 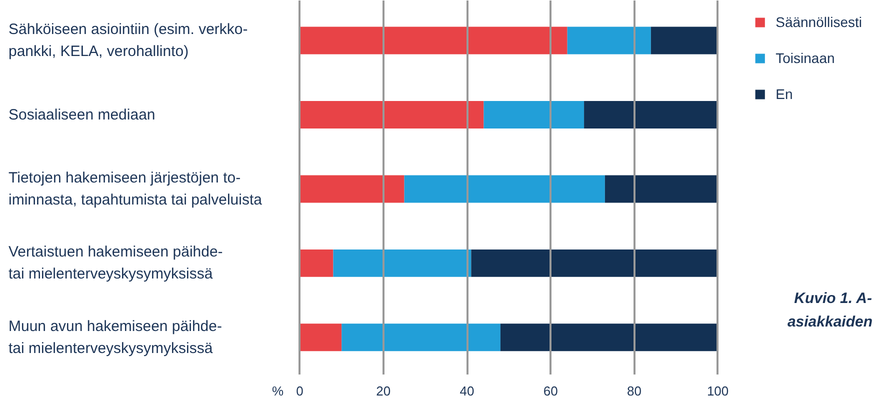 What do you see at coordinates (830, 321) in the screenshot?
I see `text: asiakkaiden` at bounding box center [830, 321].